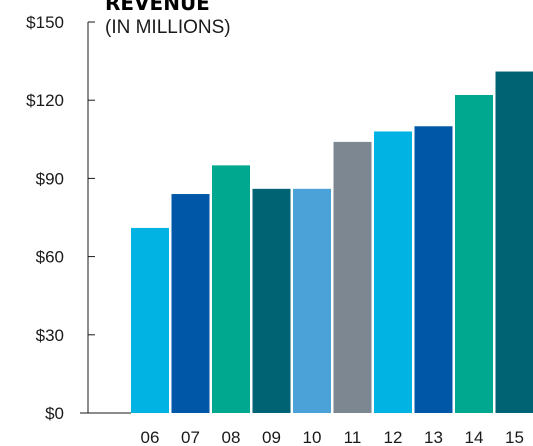 This screenshot has height=446, width=533. What do you see at coordinates (150, 437) in the screenshot?
I see `x-tick-label: 06` at bounding box center [150, 437].